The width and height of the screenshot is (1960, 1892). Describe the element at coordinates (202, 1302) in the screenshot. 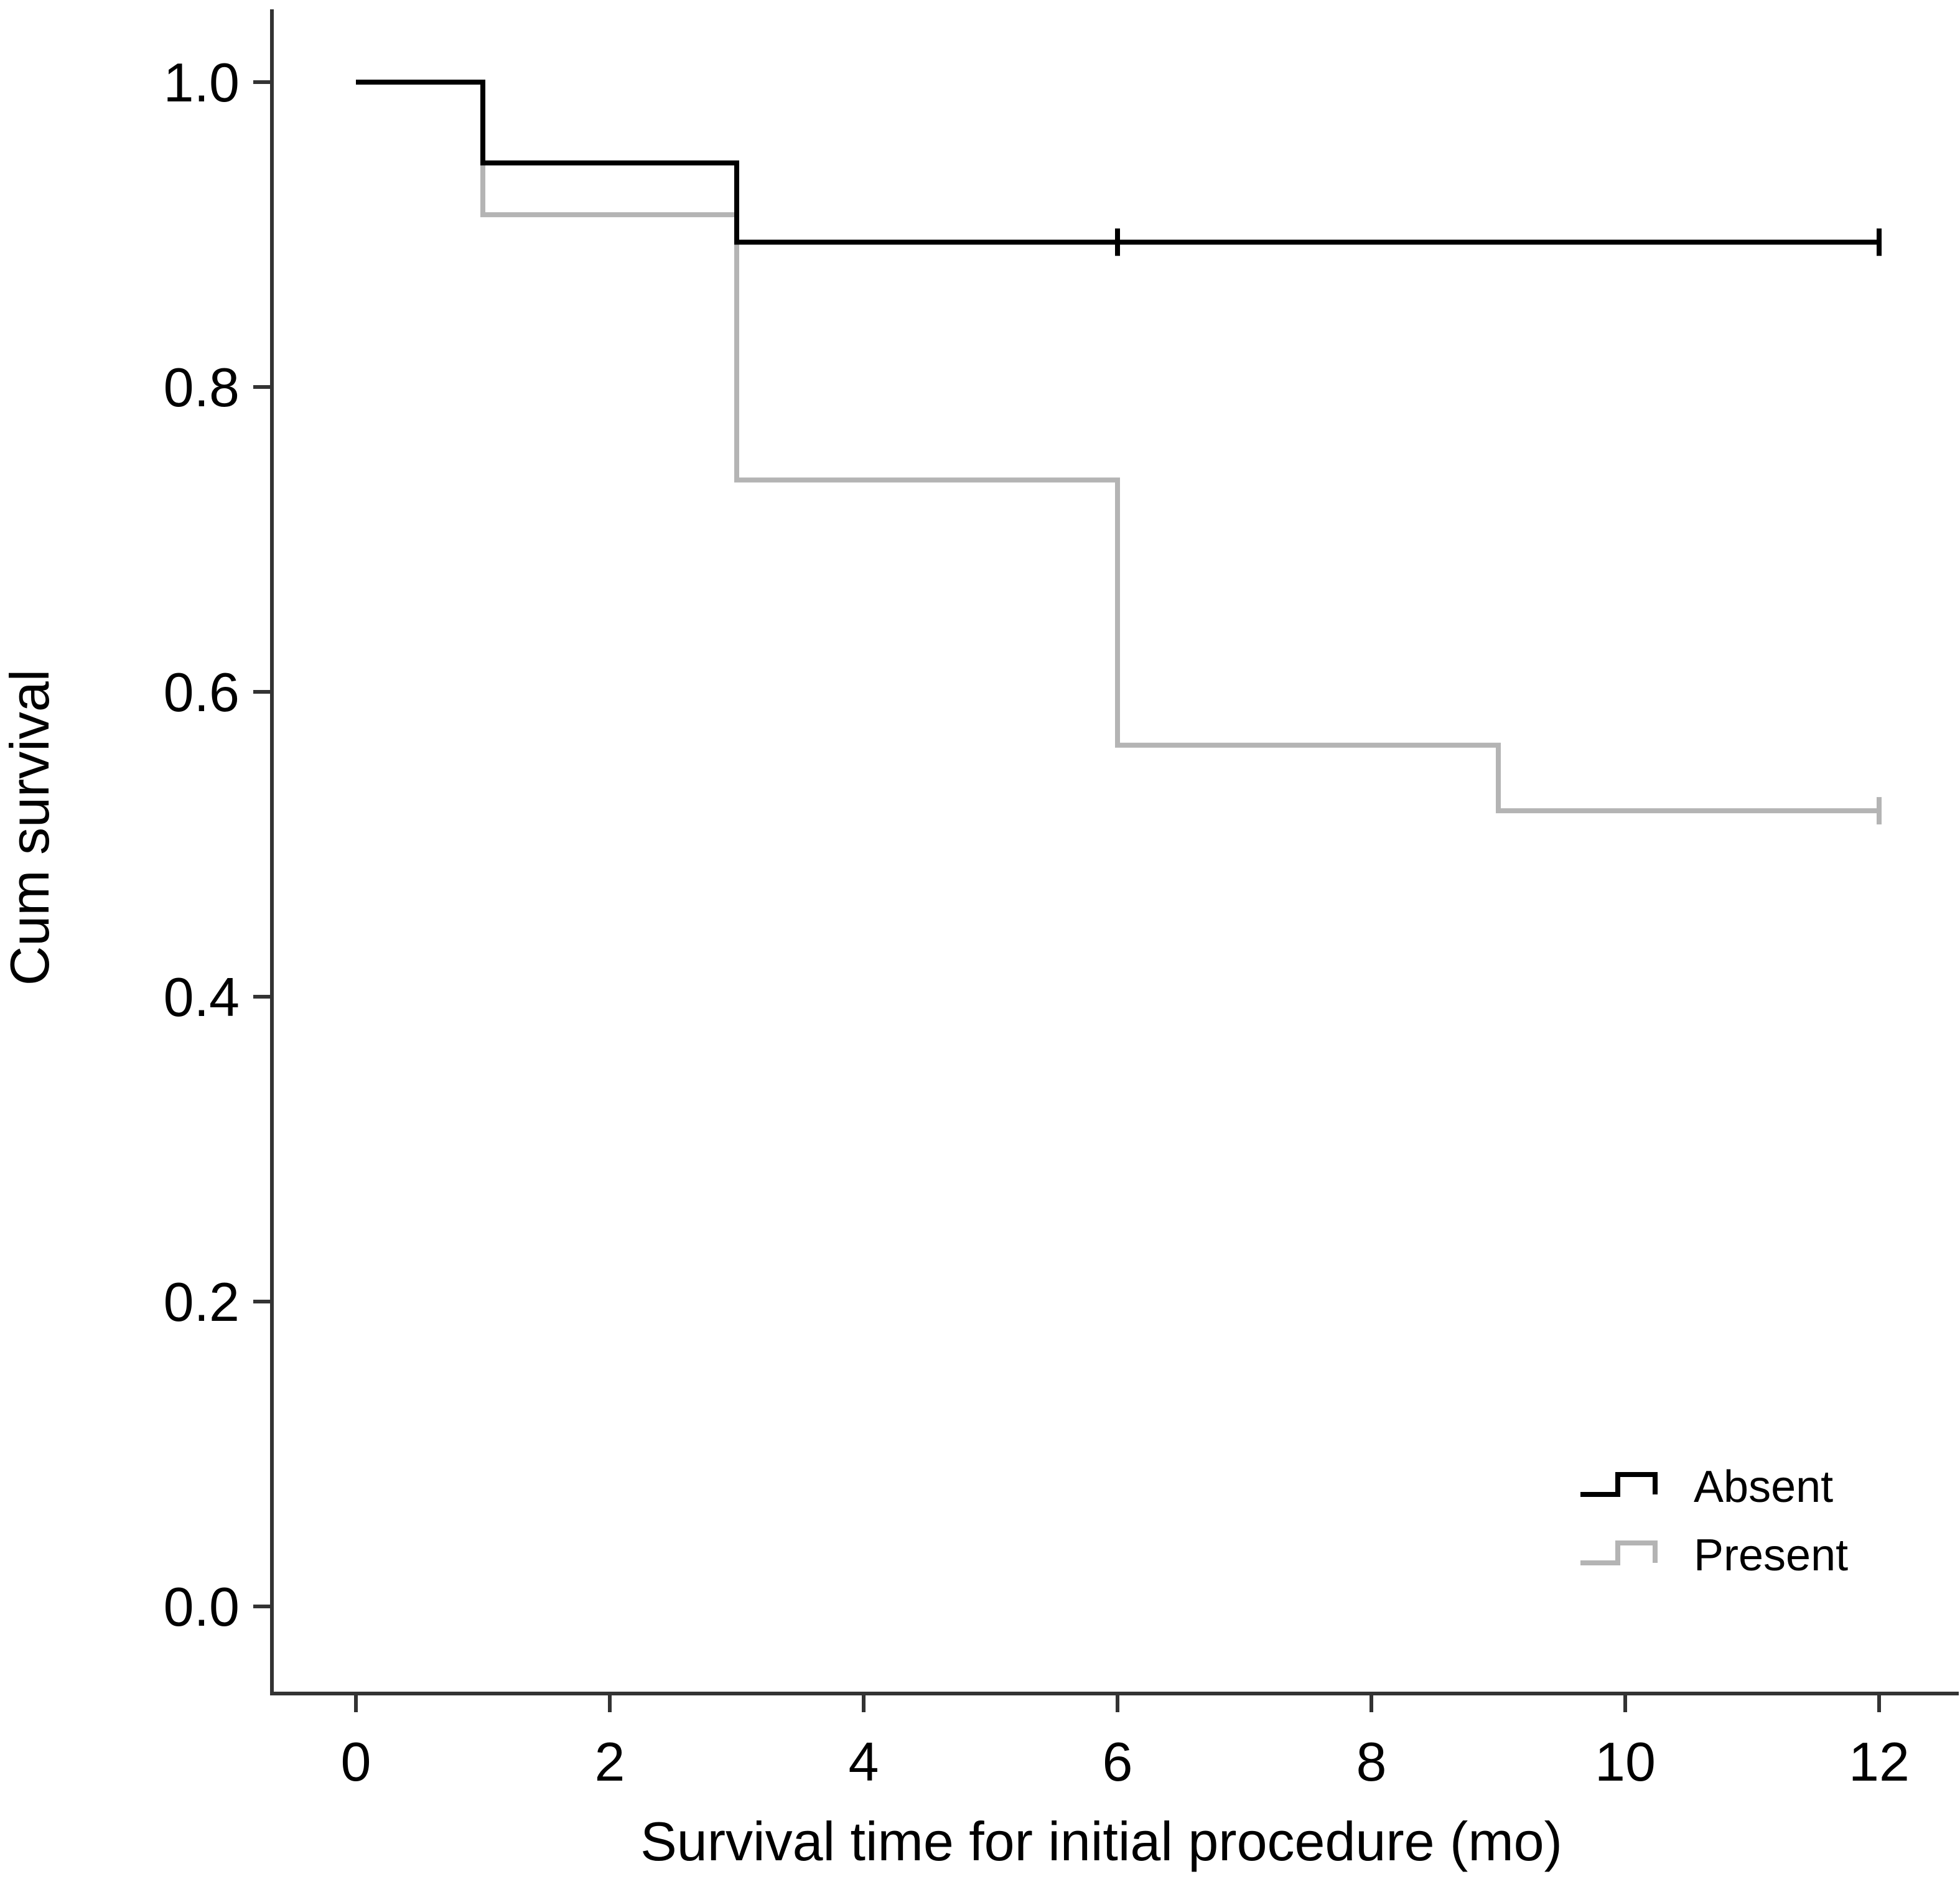

I see `y-tick-label: 0.2` at that location.